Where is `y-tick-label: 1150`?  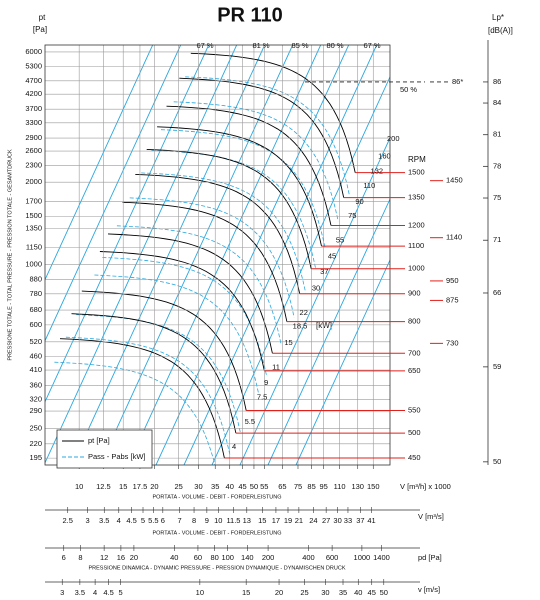 y-tick-label: 1150 is located at coordinates (34, 247).